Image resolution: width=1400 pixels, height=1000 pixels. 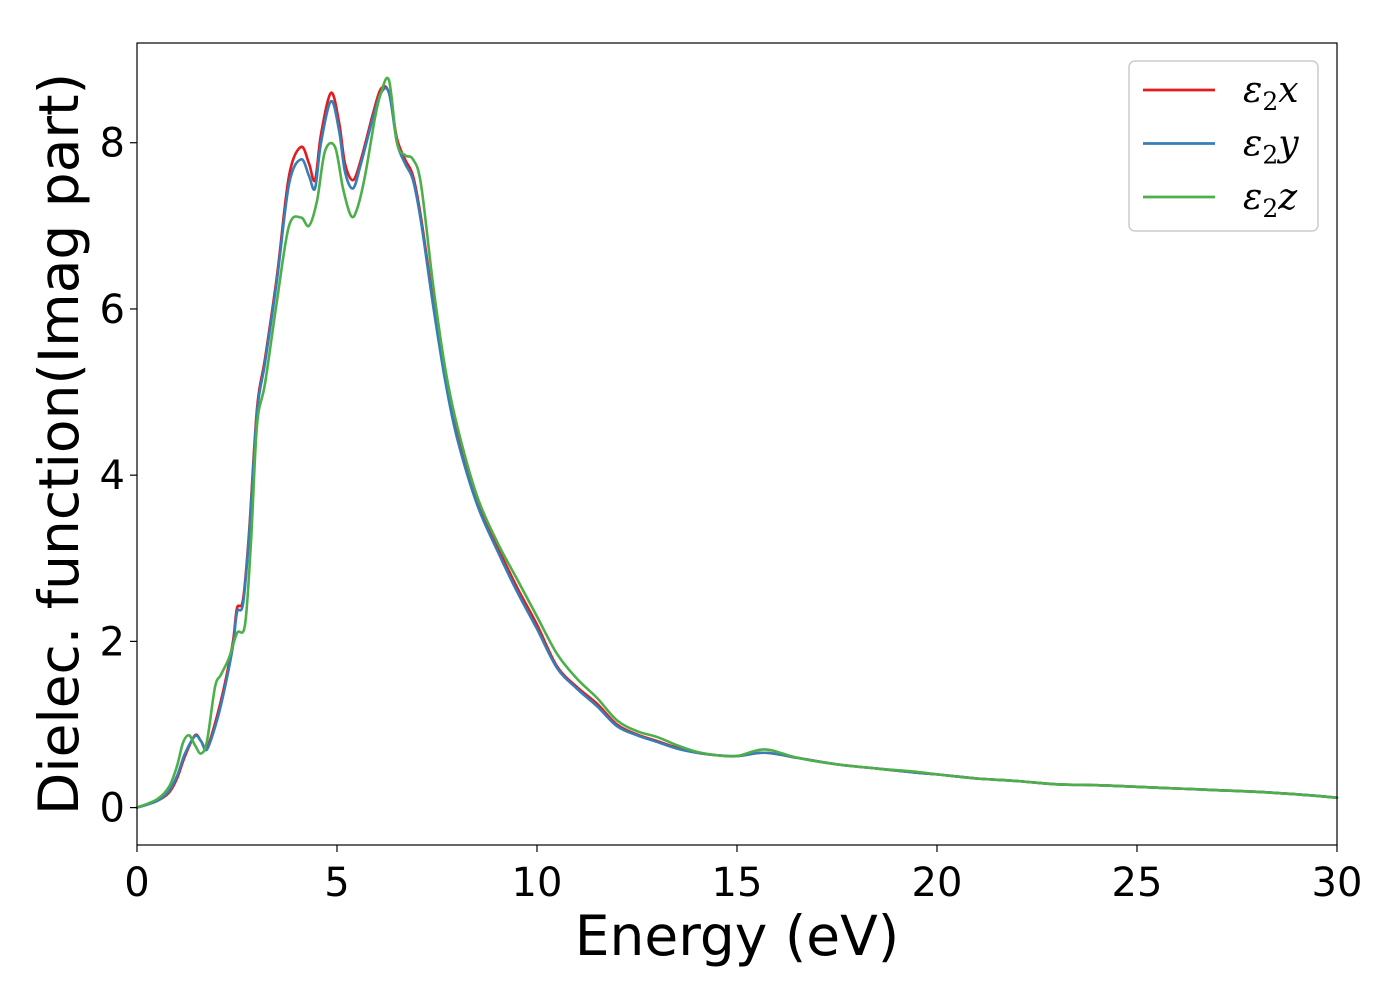 I want to click on x-tick-label: 20, so click(x=937, y=883).